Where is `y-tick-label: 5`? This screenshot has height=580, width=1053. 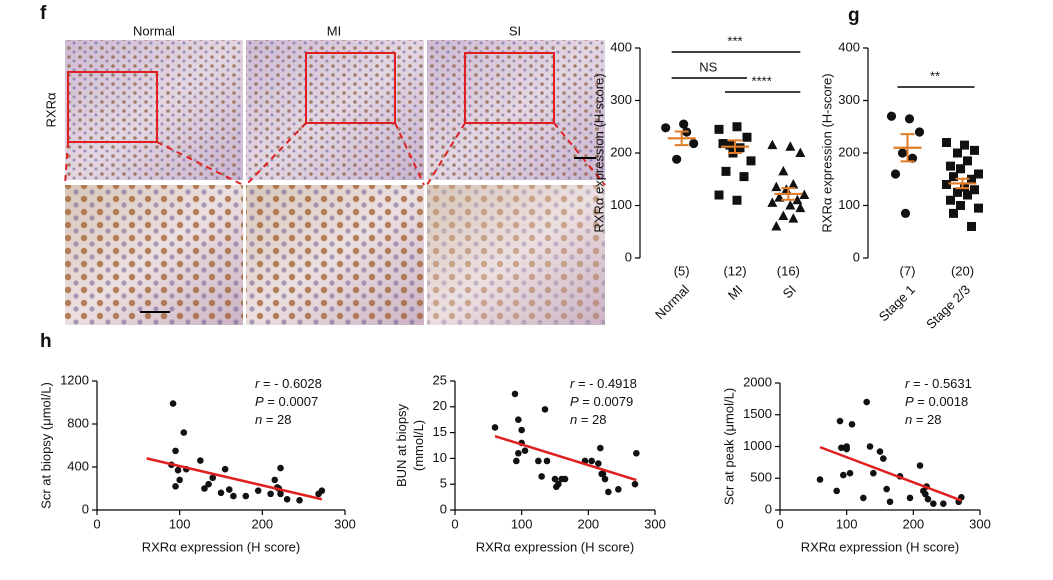
y-tick-label: 5 is located at coordinates (443, 483).